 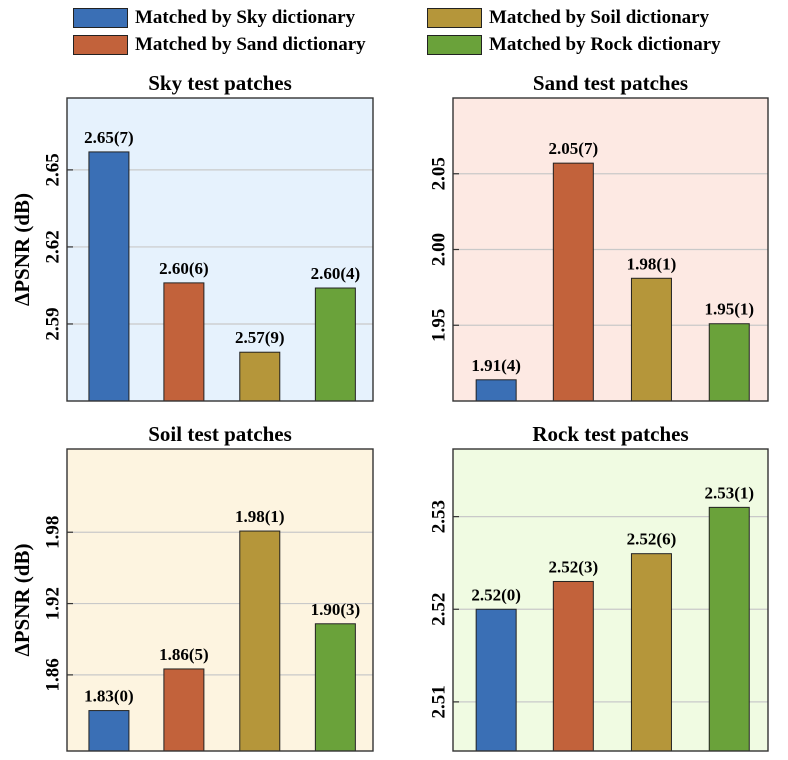 I want to click on y-tick-label: 1.95, so click(x=439, y=325).